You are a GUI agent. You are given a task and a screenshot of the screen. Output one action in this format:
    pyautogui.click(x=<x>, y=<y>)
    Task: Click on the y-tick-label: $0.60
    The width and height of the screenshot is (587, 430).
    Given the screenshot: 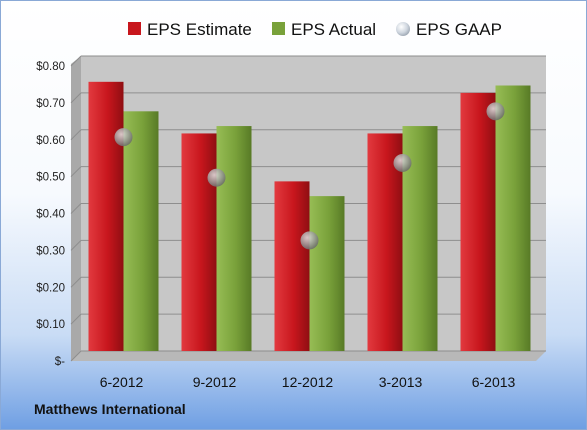 What is the action you would take?
    pyautogui.click(x=50, y=141)
    